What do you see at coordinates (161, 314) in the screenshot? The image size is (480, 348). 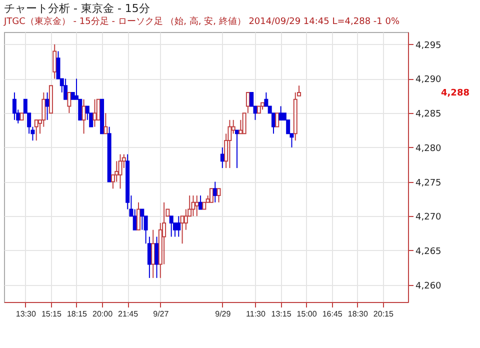 I see `x-tick-label: 9/27` at bounding box center [161, 314].